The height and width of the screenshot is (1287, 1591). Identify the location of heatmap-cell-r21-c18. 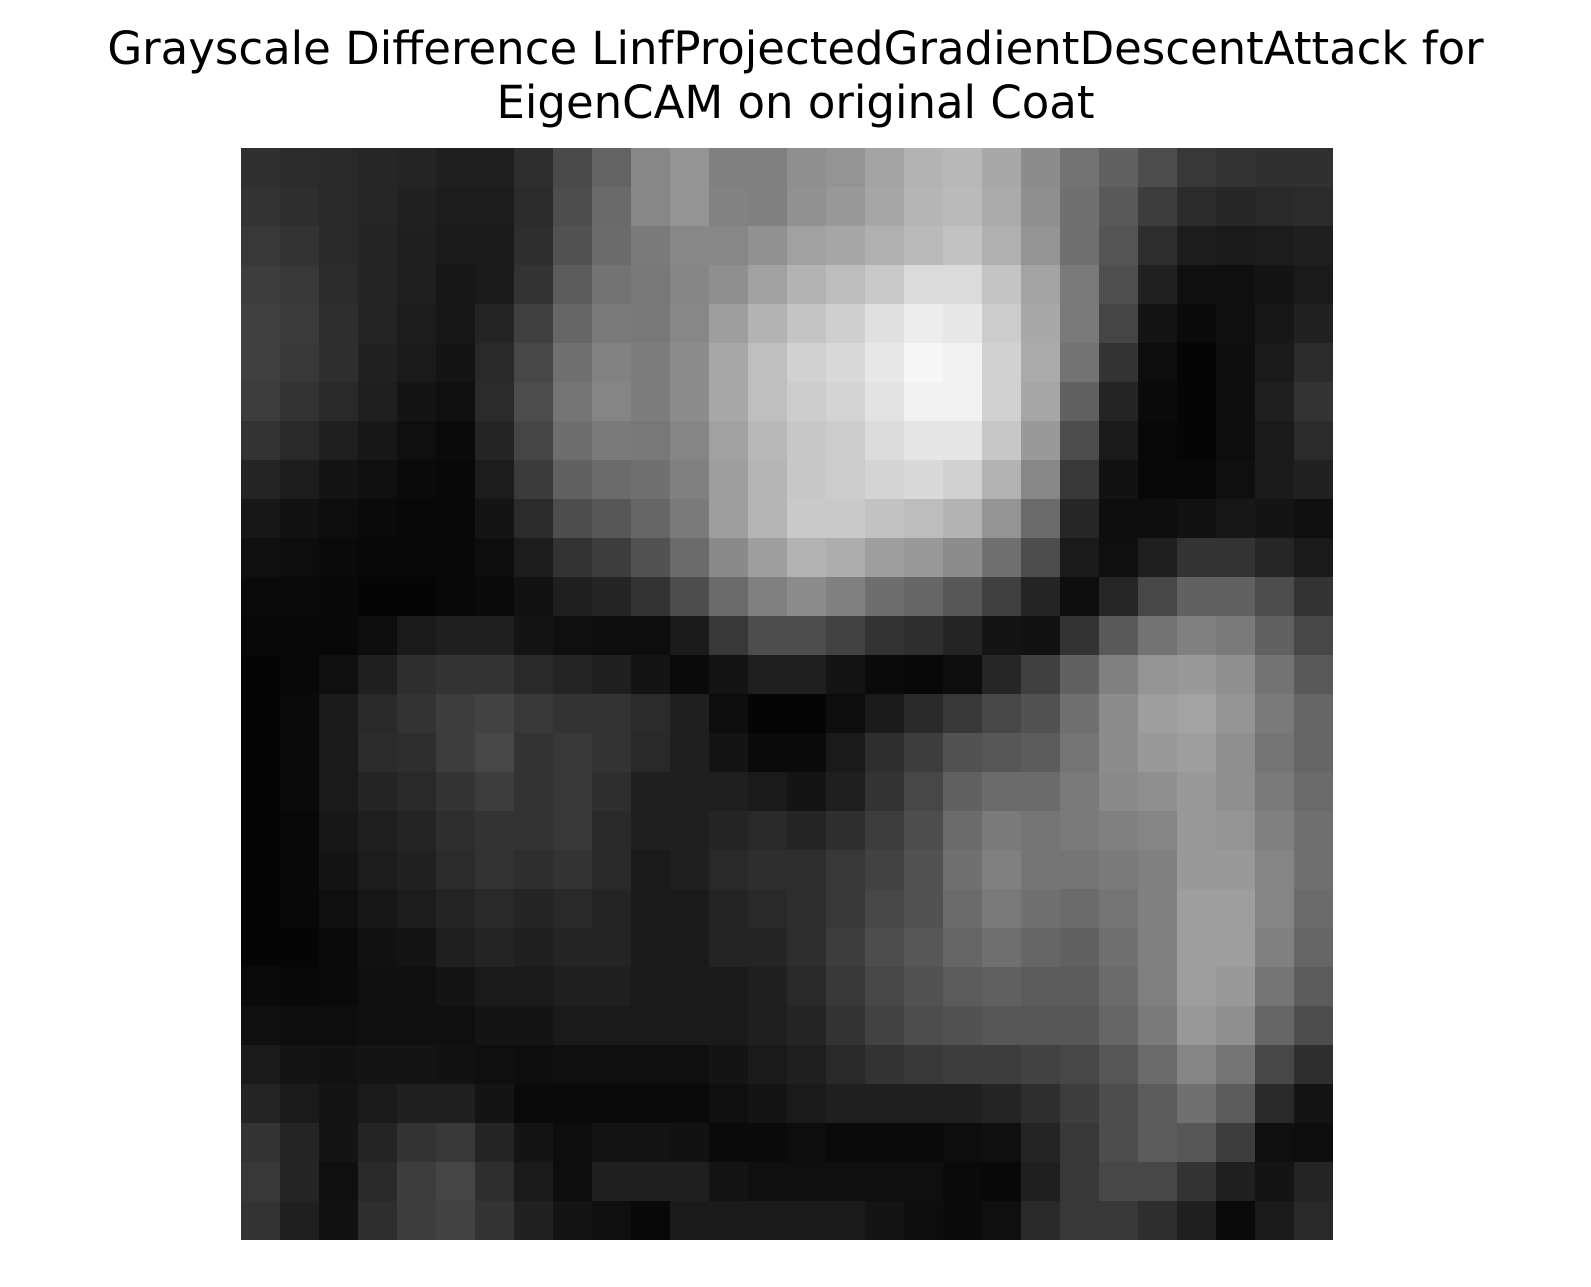
(963, 987).